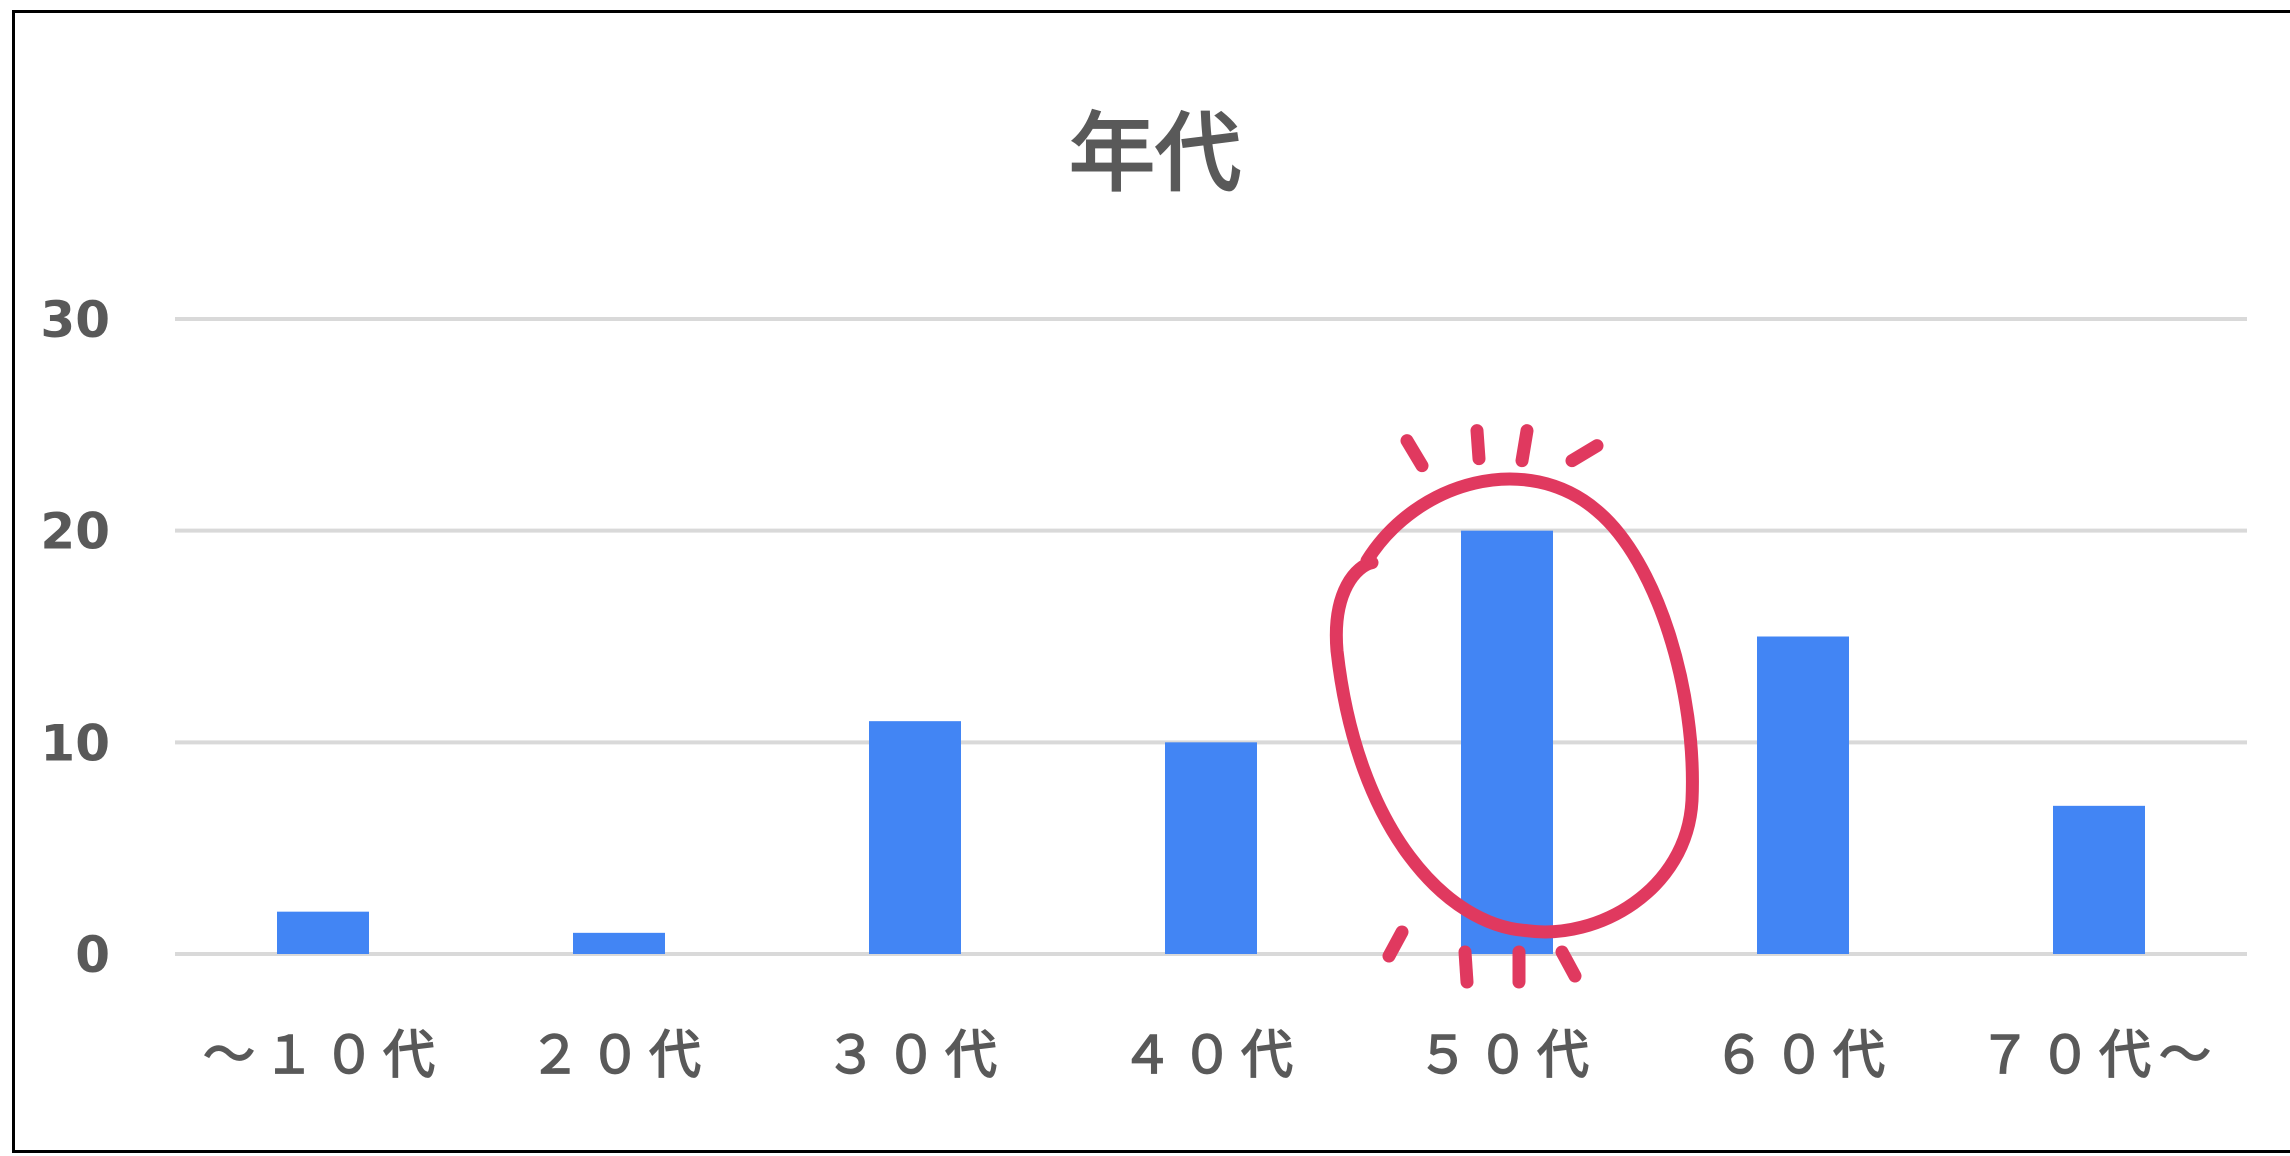  I want to click on x-tick-label: ６０代, so click(1803, 1056).